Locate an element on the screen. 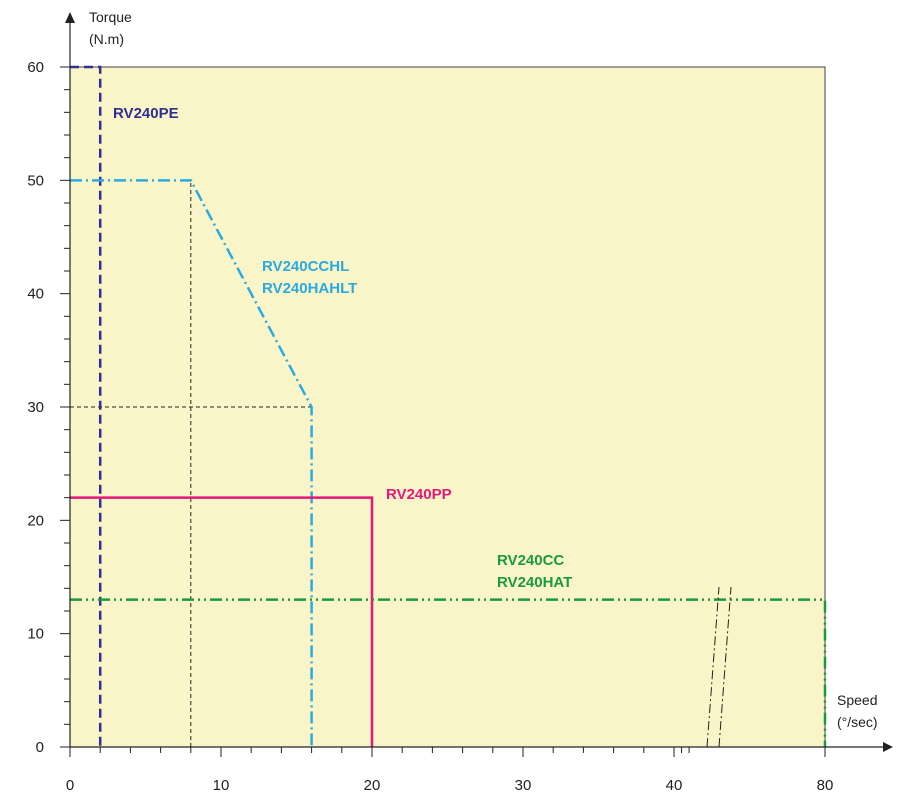 Image resolution: width=903 pixels, height=799 pixels. x-tick-label: 40 is located at coordinates (674, 785).